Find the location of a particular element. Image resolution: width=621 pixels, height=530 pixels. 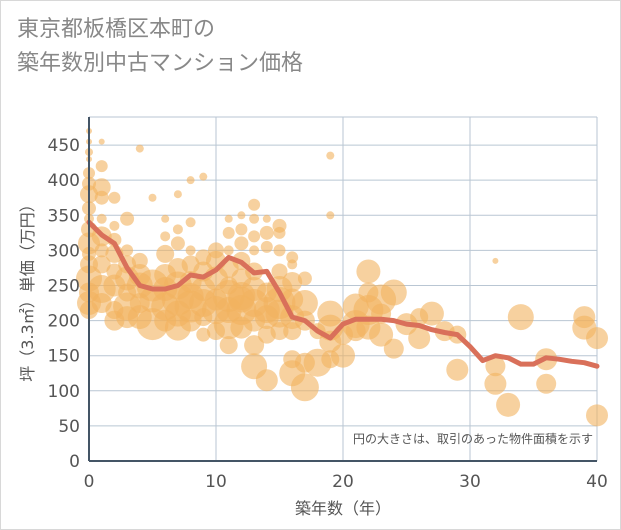

y-tick-label: 450 is located at coordinates (64, 146).